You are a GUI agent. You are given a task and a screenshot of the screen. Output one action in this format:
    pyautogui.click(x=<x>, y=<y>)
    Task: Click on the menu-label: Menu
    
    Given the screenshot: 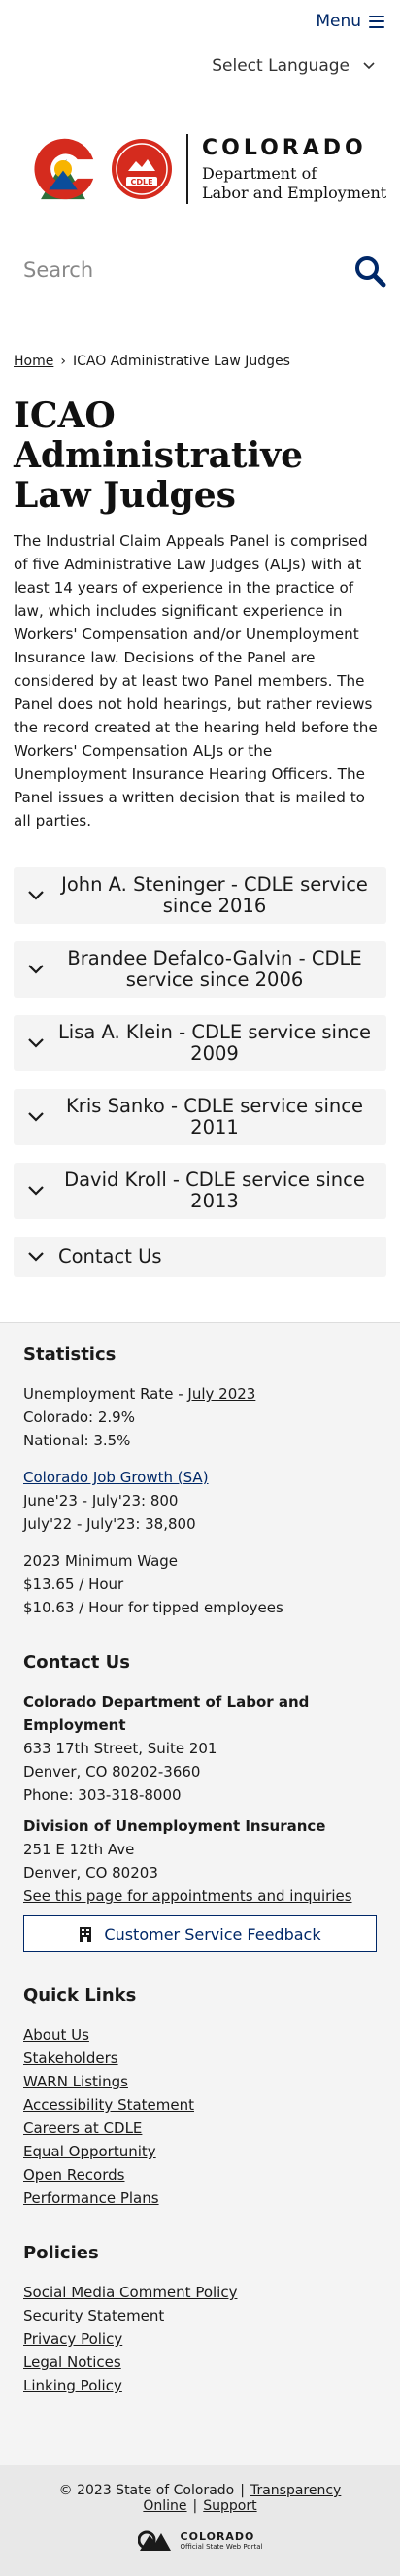 What is the action you would take?
    pyautogui.click(x=339, y=21)
    